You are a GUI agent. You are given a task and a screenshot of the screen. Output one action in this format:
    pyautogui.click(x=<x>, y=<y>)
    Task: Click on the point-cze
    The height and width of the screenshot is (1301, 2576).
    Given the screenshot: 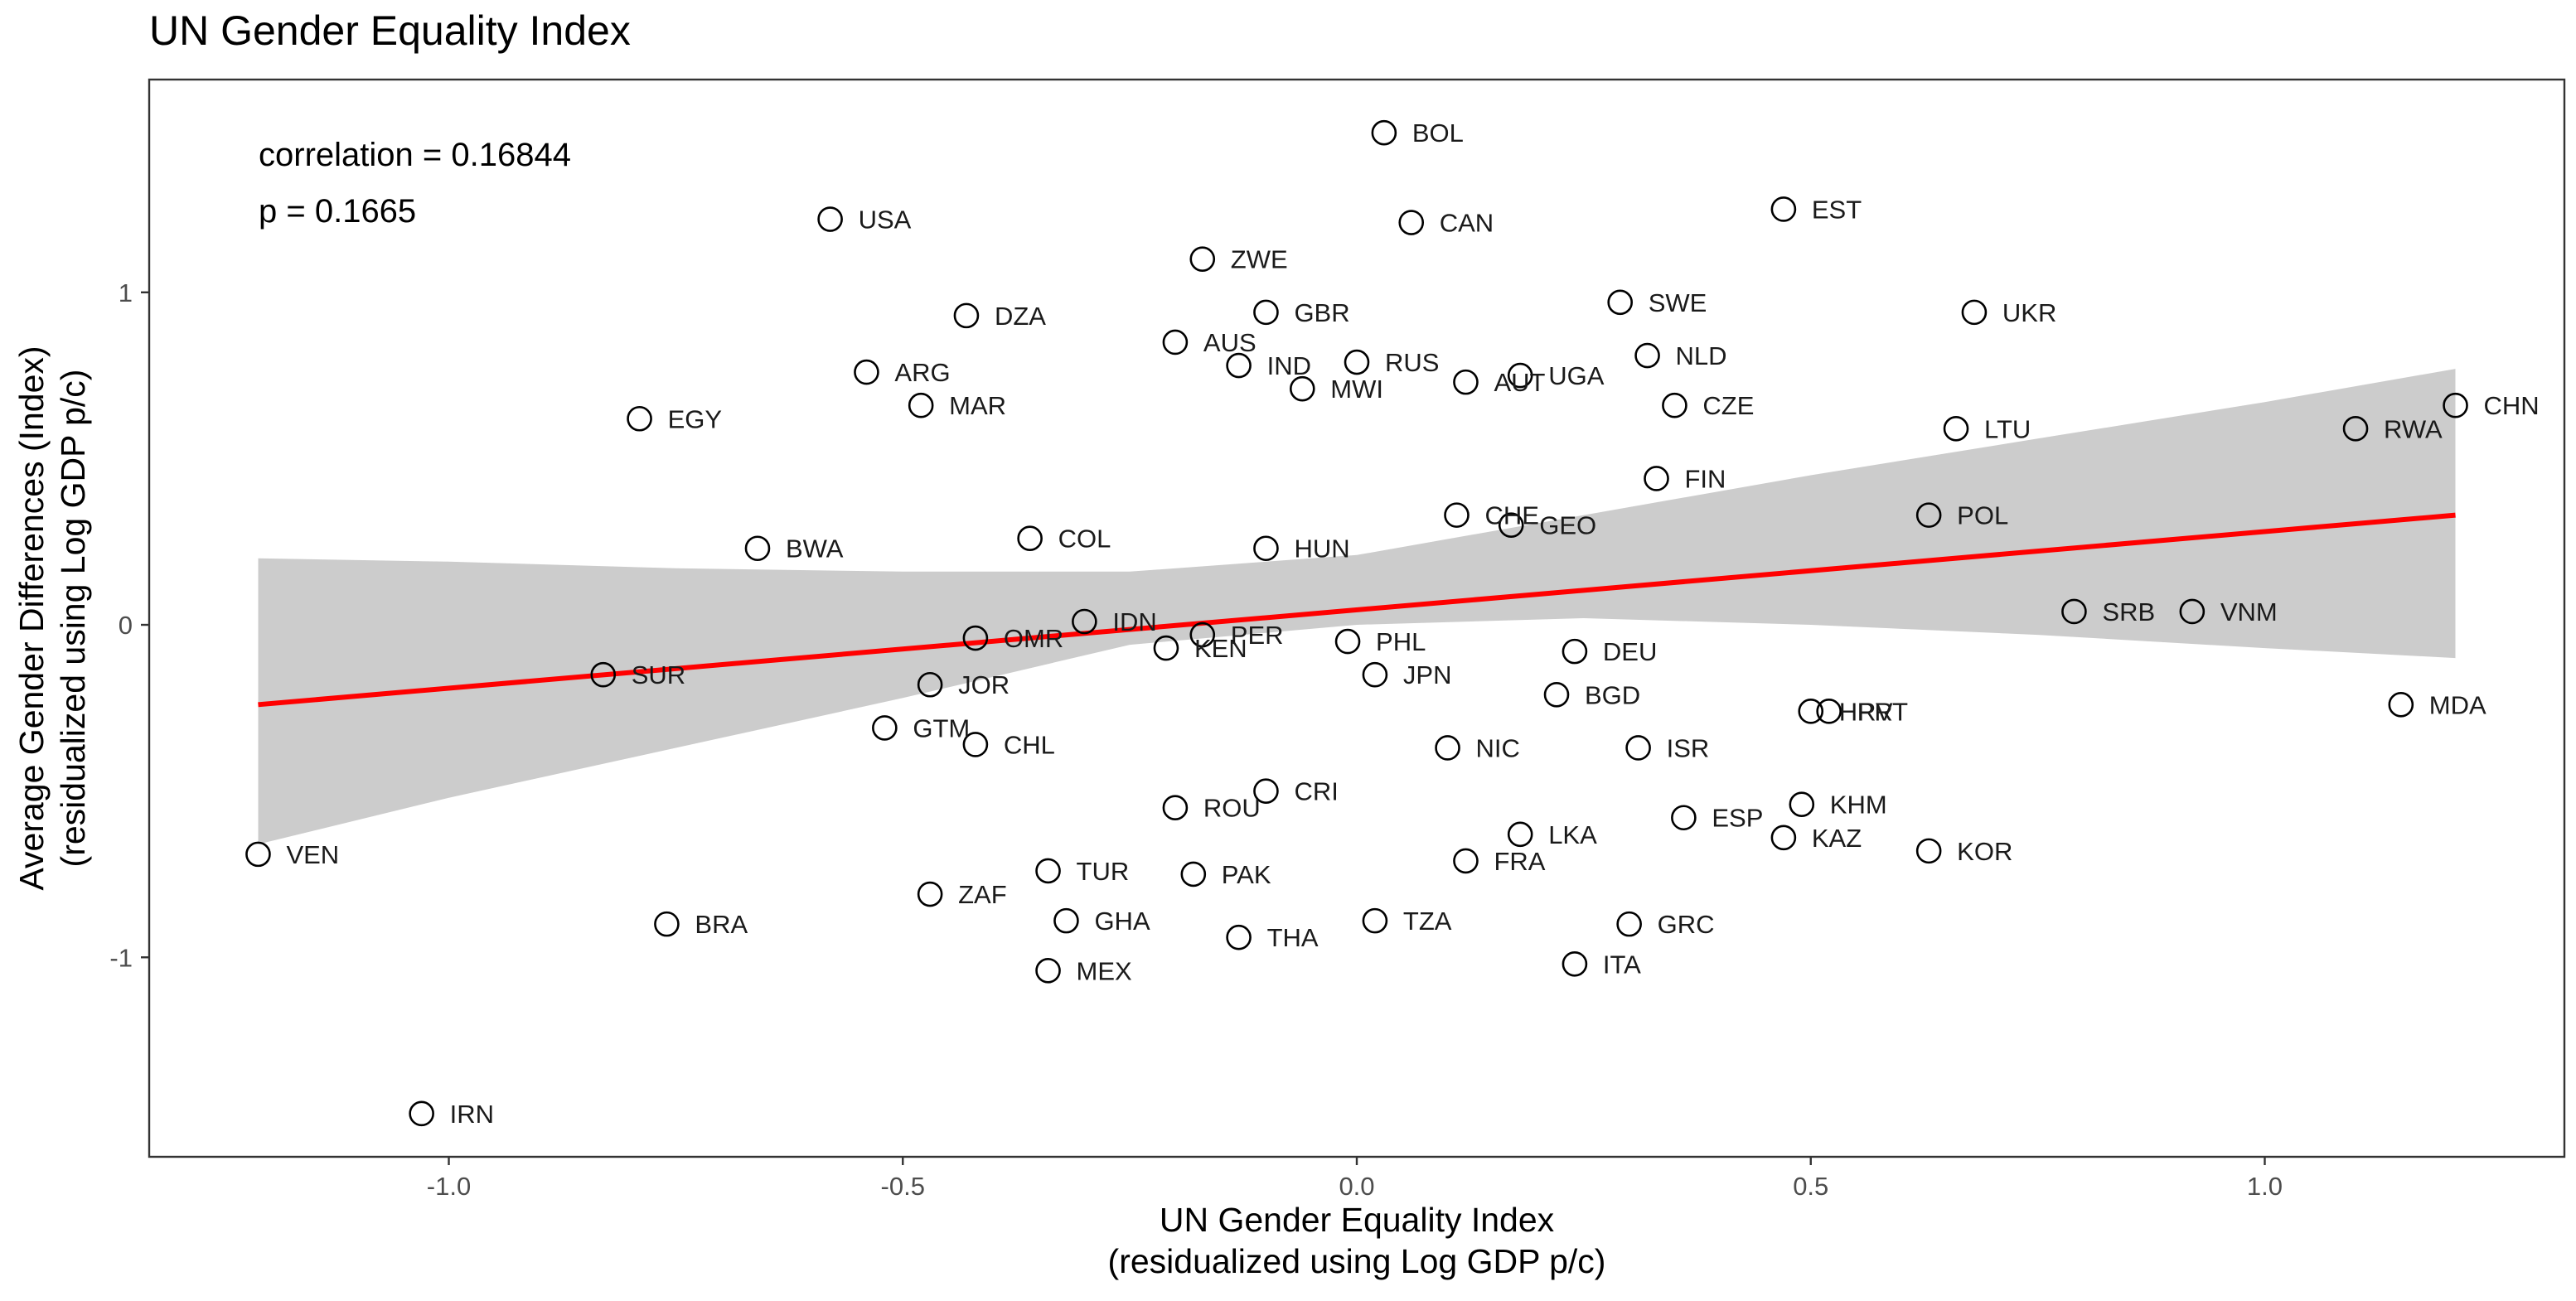 What is the action you would take?
    pyautogui.click(x=1674, y=405)
    